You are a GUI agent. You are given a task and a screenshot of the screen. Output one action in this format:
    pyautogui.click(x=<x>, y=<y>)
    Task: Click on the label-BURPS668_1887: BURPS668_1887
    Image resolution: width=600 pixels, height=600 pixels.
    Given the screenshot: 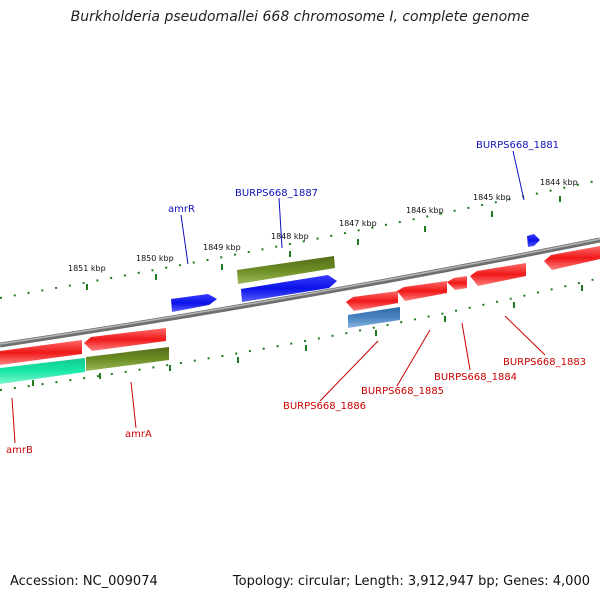 What is the action you would take?
    pyautogui.click(x=276, y=193)
    